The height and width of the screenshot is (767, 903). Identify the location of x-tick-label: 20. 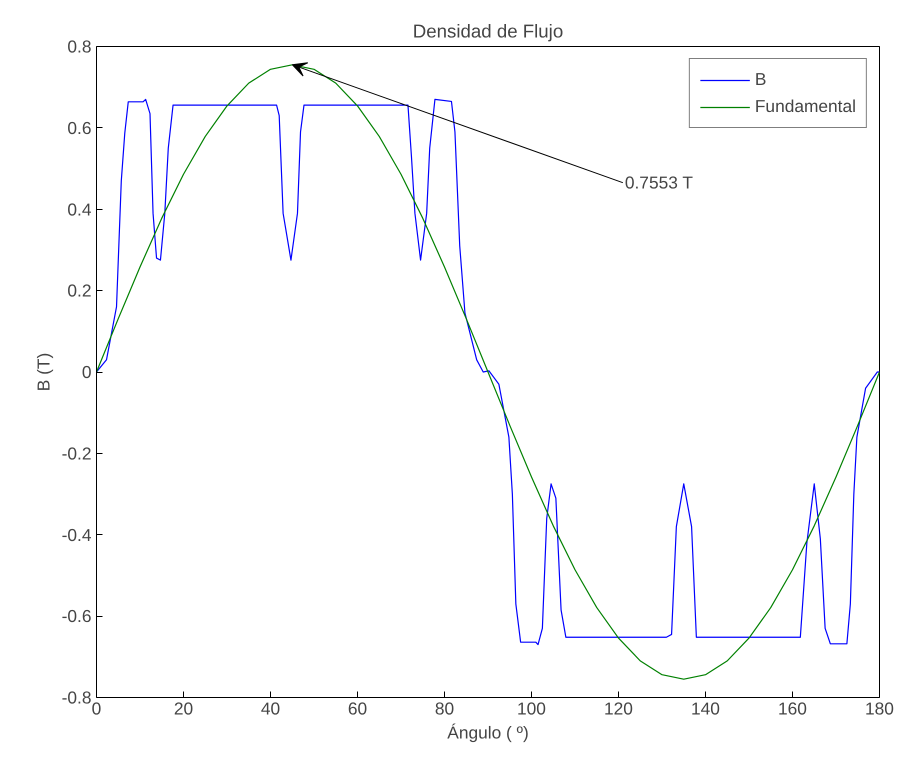
(184, 708).